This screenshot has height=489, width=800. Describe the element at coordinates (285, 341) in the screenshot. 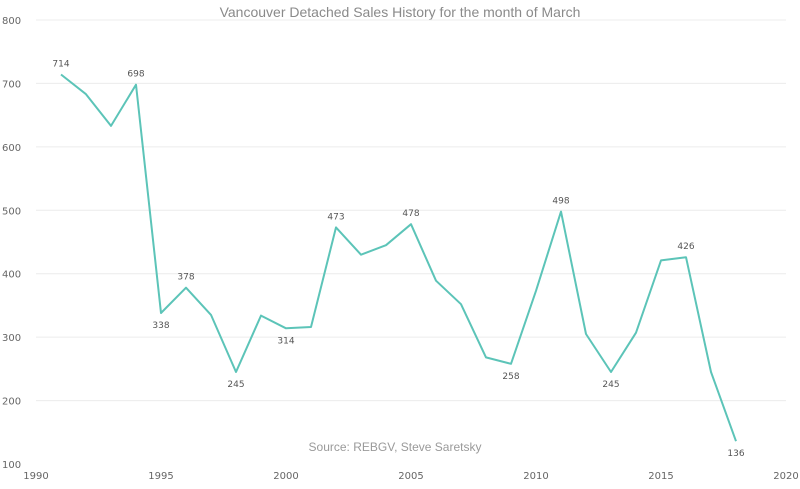

I see `data-label: 314` at that location.